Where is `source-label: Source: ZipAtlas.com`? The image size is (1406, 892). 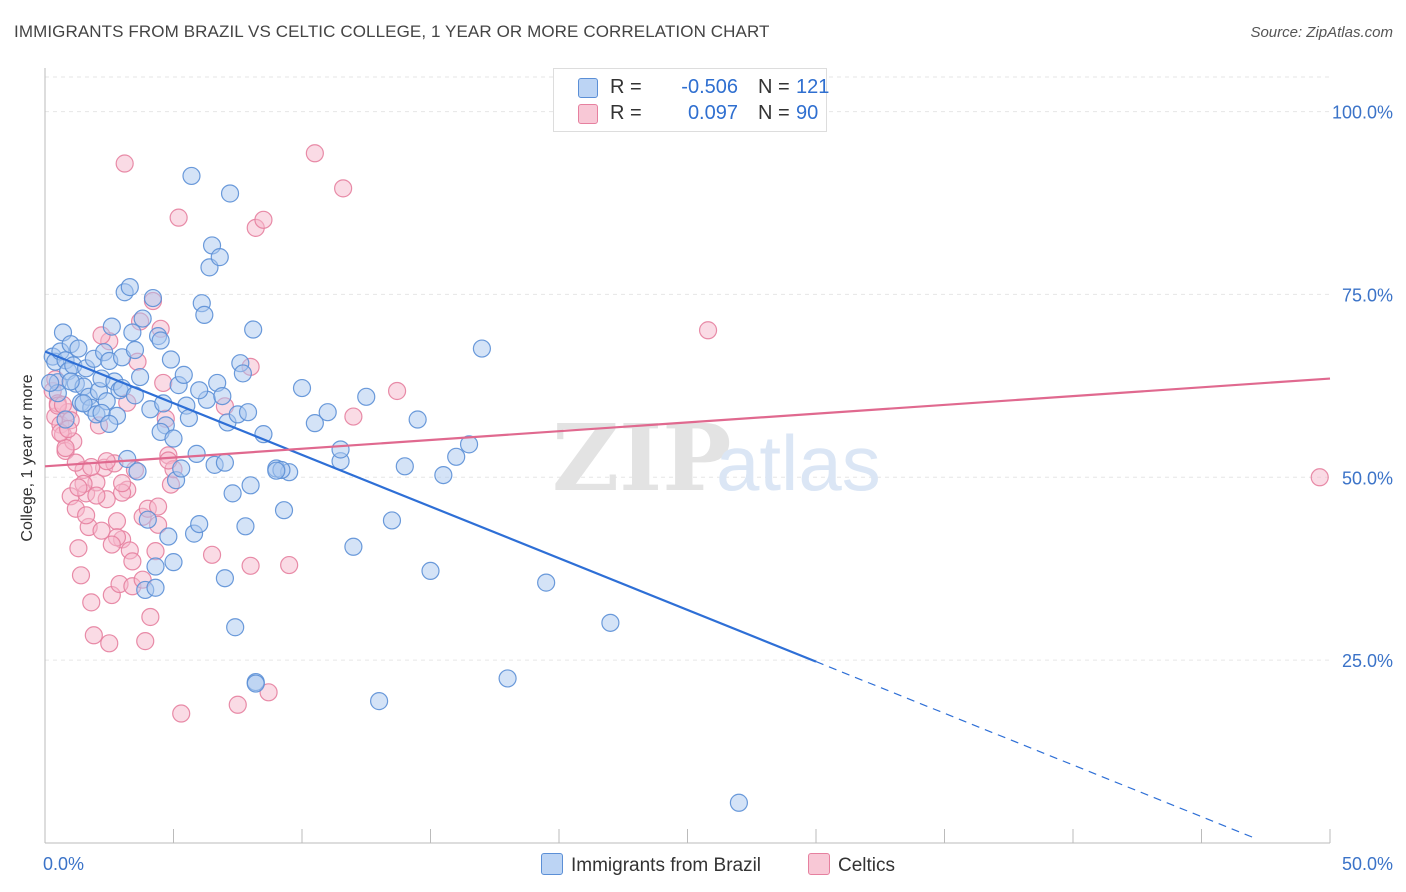
source-label: Source: ZipAtlas.com is located at coordinates (1321, 32).